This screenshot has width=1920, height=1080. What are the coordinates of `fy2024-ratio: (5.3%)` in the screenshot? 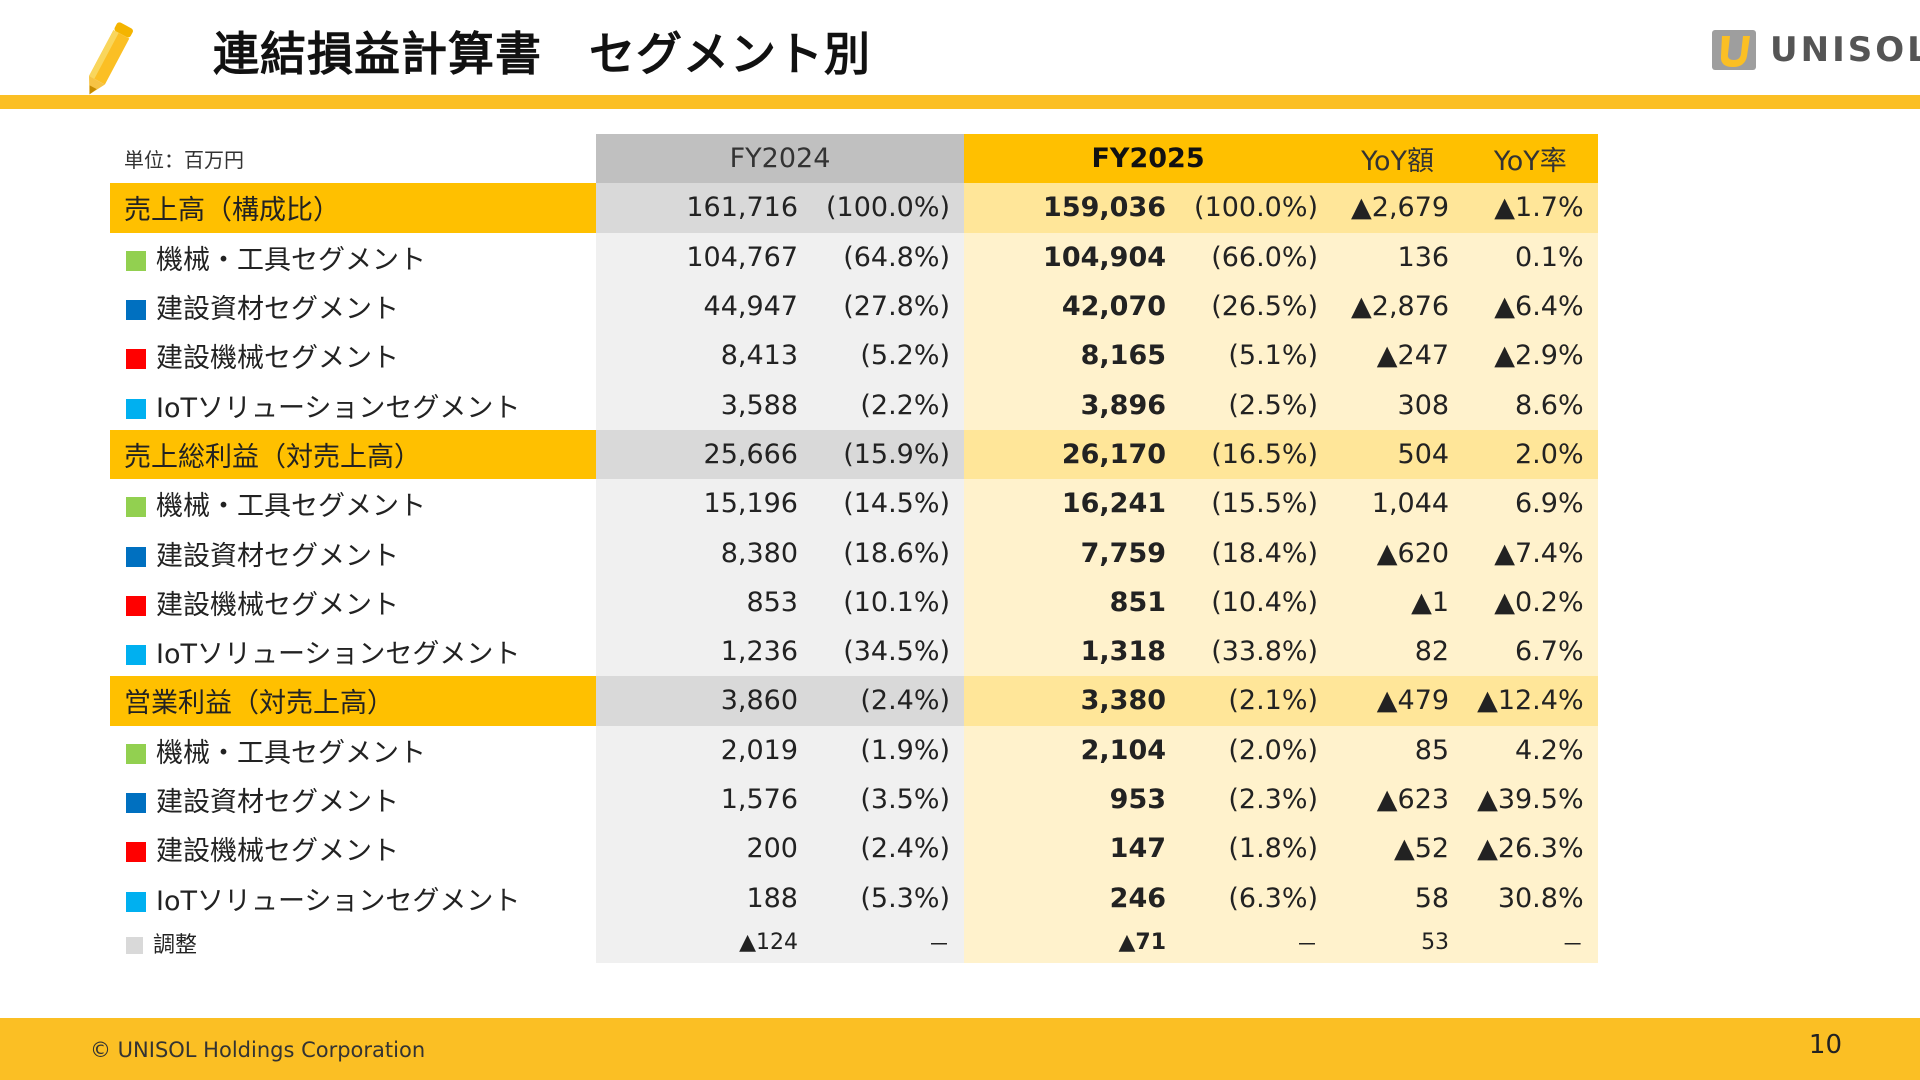 It's located at (888, 898).